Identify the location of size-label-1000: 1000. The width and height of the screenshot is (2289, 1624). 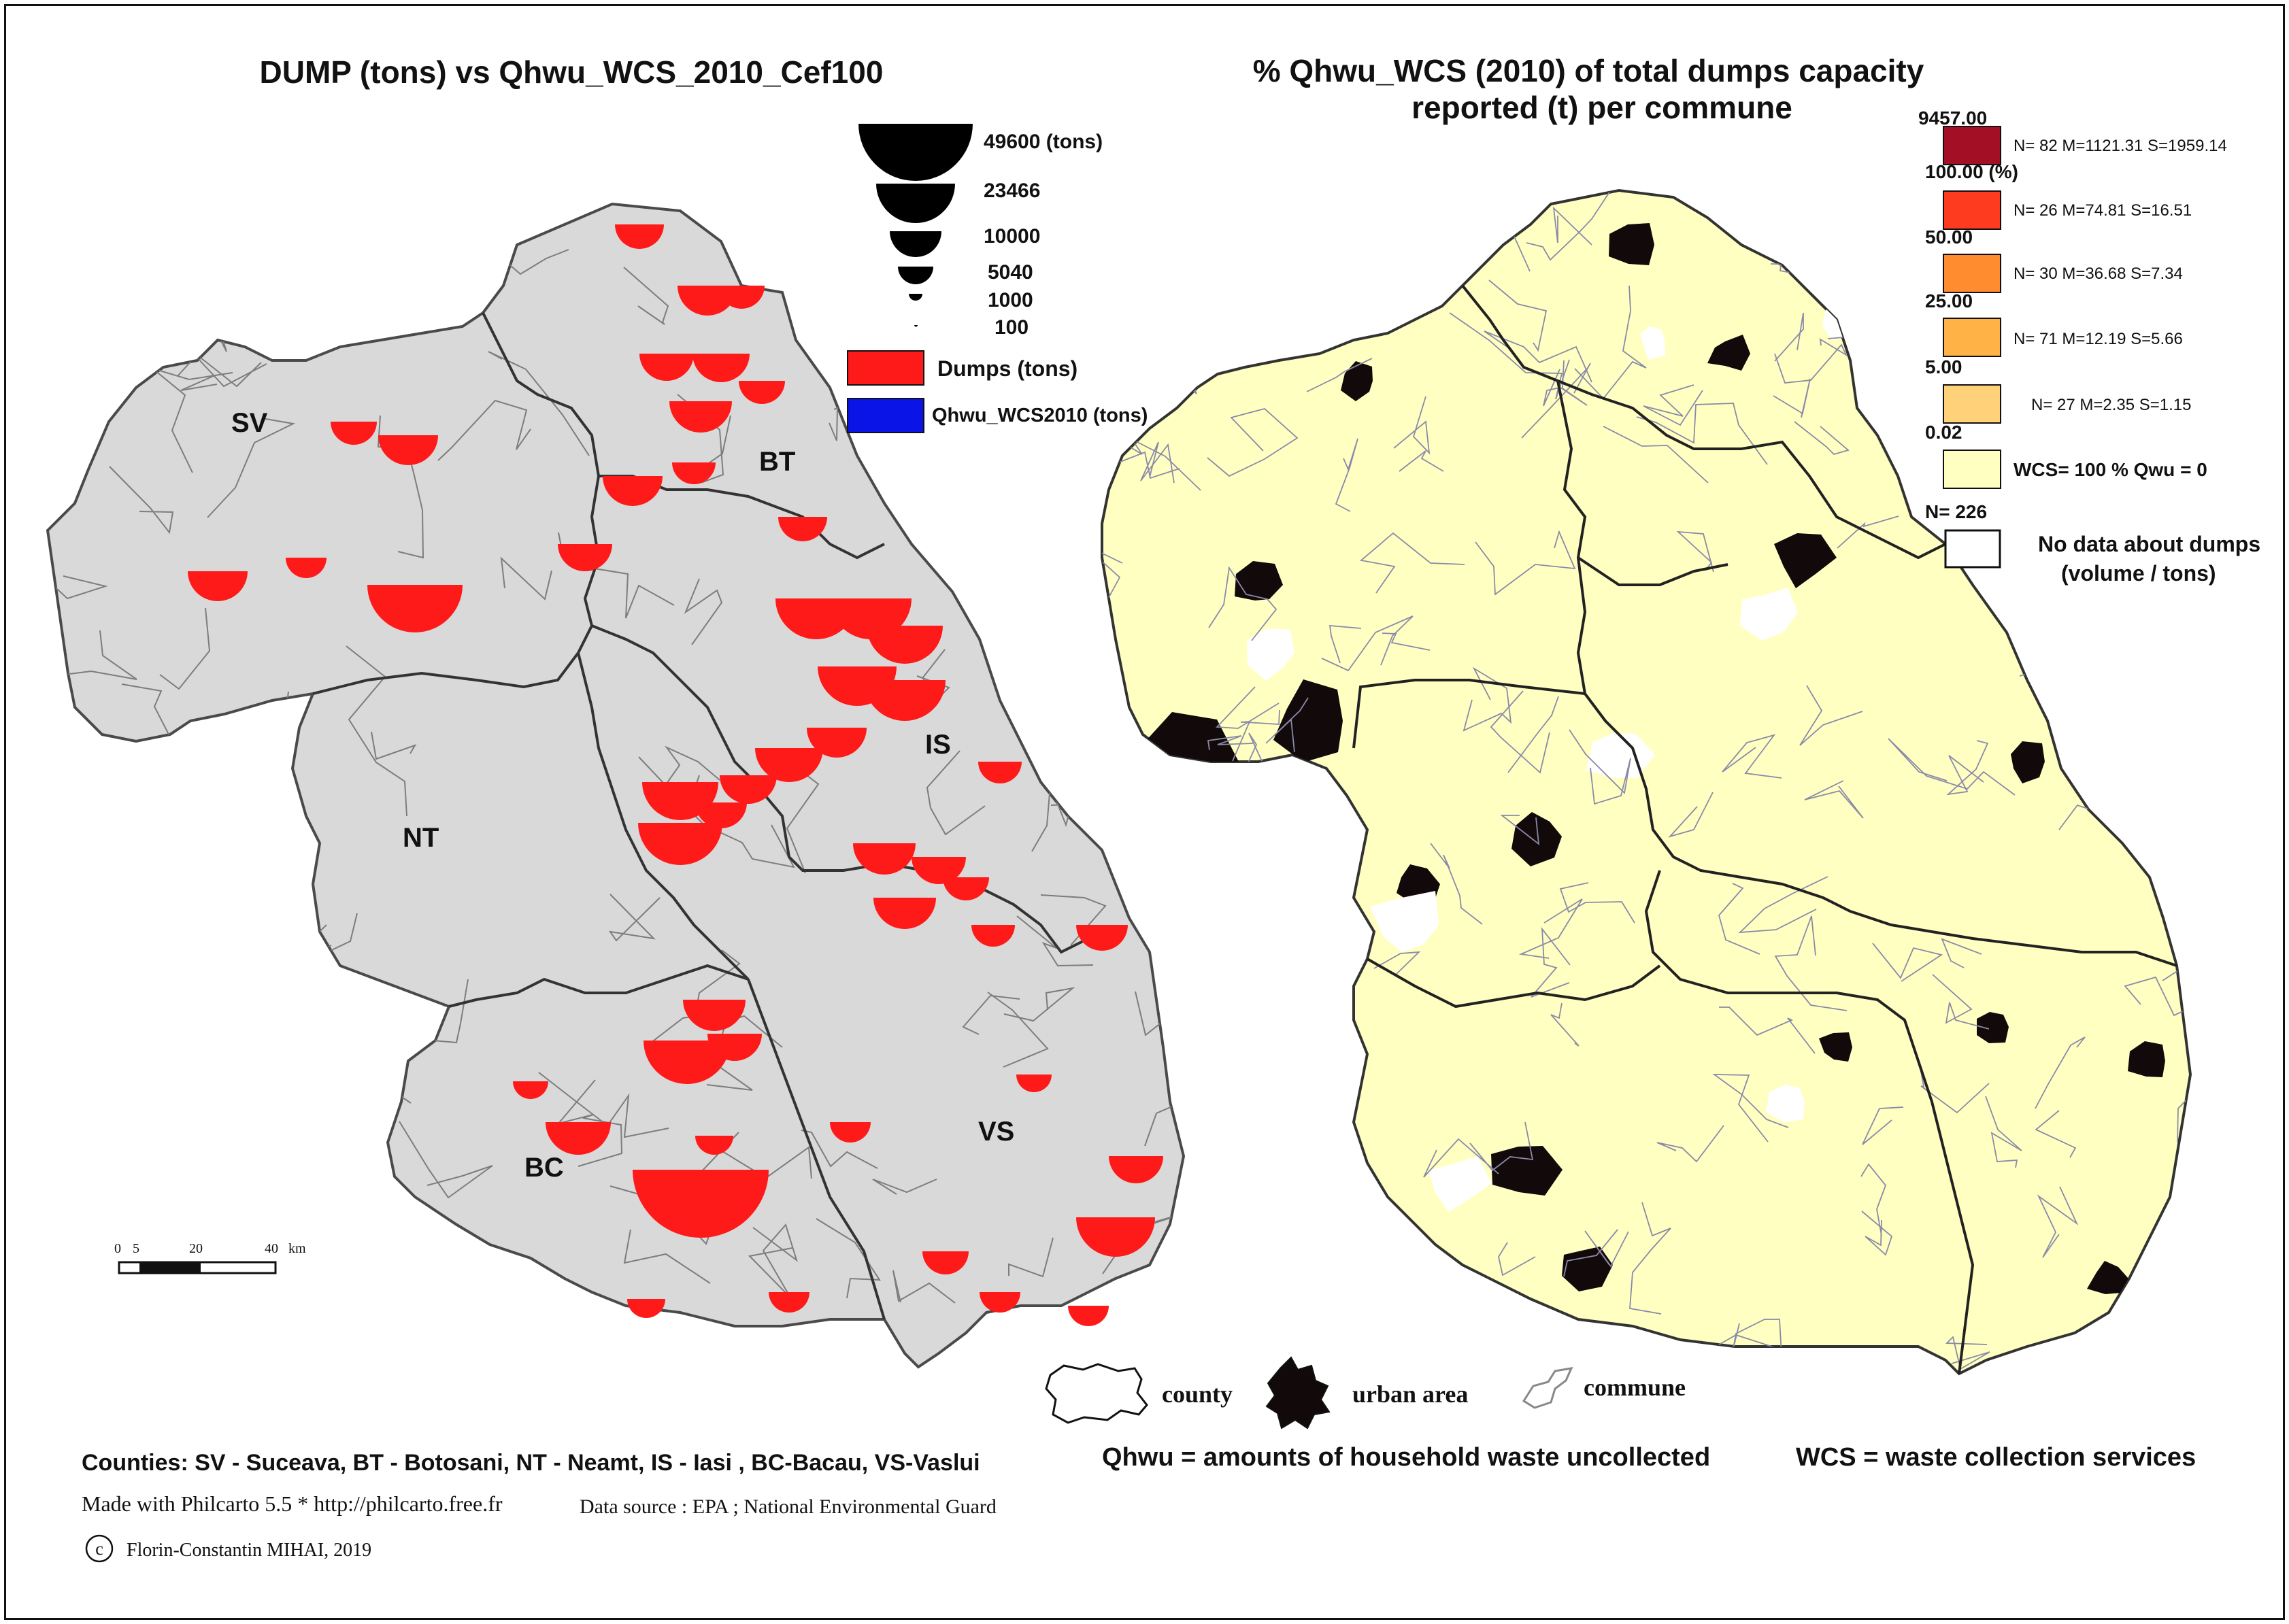
(1011, 300).